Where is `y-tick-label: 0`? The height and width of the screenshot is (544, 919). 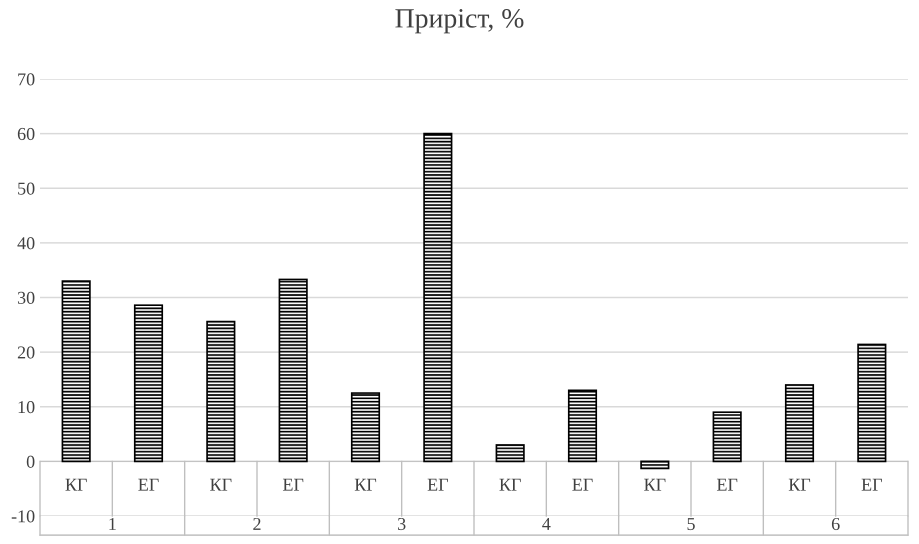
y-tick-label: 0 is located at coordinates (30, 462).